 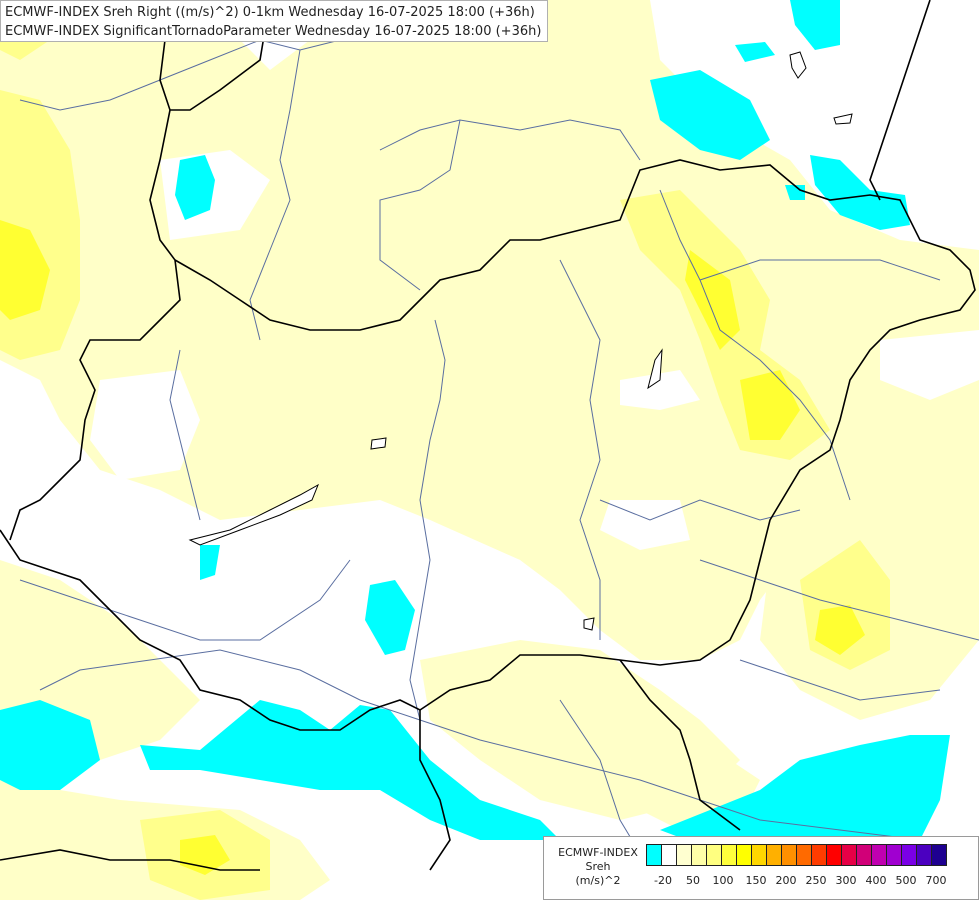 I want to click on legend-model: ECMWF-INDEX, so click(x=598, y=852).